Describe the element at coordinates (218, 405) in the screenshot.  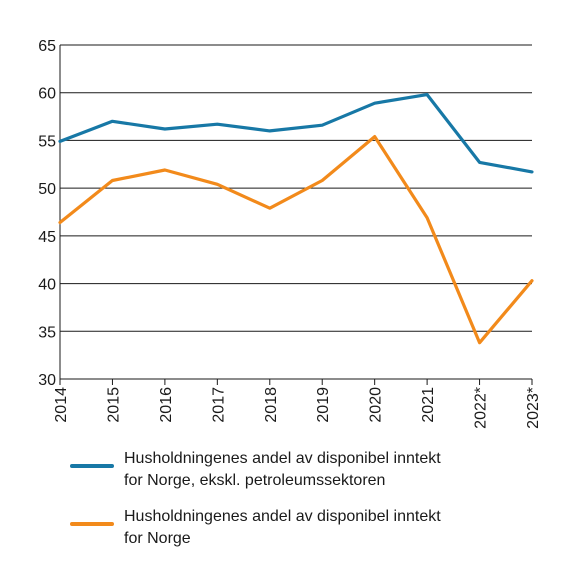
I see `x-tick-label-3: 2017` at that location.